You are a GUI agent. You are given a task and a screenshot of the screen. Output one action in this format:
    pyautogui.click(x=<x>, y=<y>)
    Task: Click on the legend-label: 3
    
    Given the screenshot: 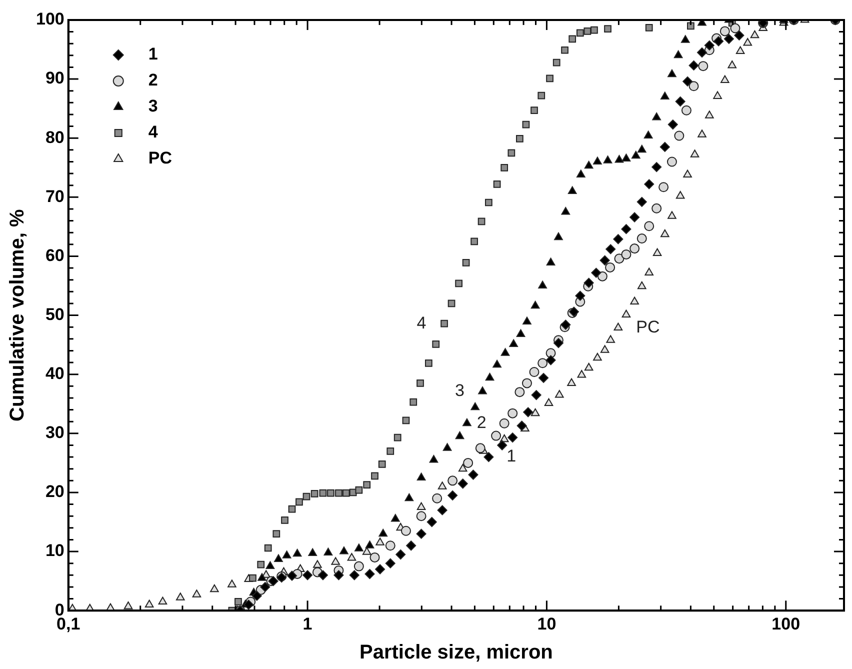 What is the action you would take?
    pyautogui.click(x=153, y=106)
    